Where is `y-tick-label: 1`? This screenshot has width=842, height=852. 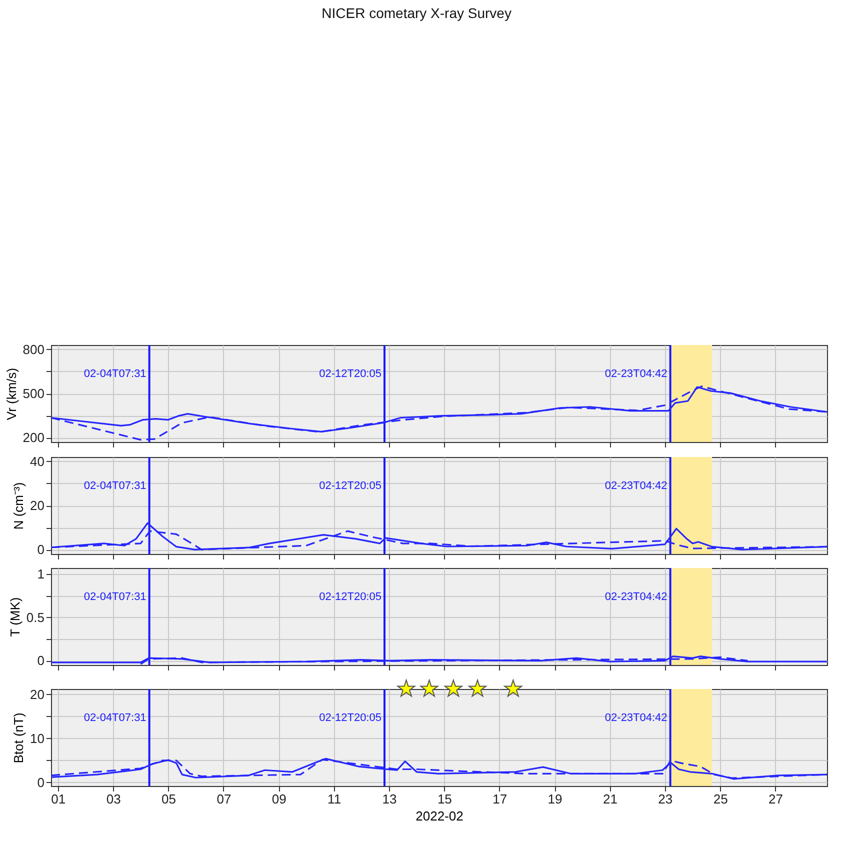
y-tick-label: 1 is located at coordinates (40, 574).